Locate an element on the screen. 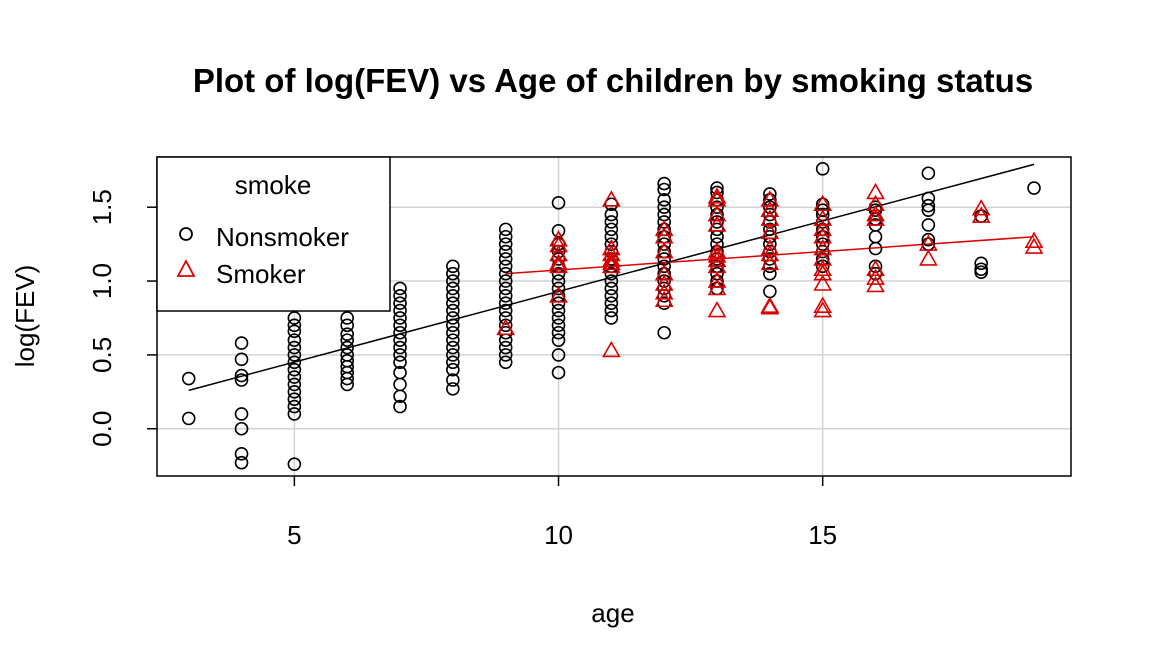 This screenshot has width=1152, height=672. legend-label-nonsmoker: Nonsmoker is located at coordinates (282, 237).